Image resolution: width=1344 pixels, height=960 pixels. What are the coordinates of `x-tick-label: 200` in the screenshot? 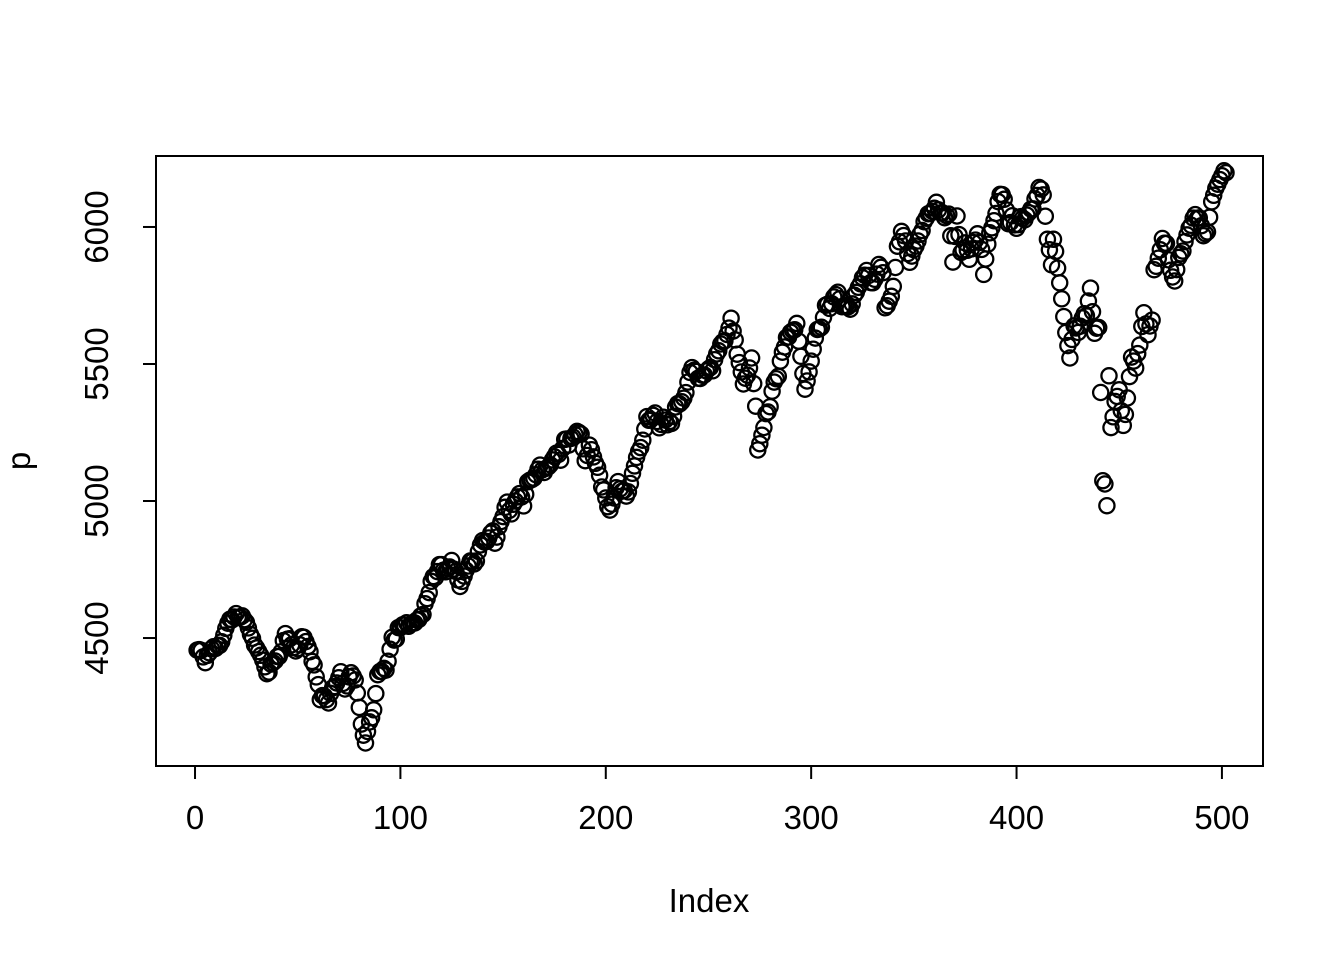 It's located at (605, 817).